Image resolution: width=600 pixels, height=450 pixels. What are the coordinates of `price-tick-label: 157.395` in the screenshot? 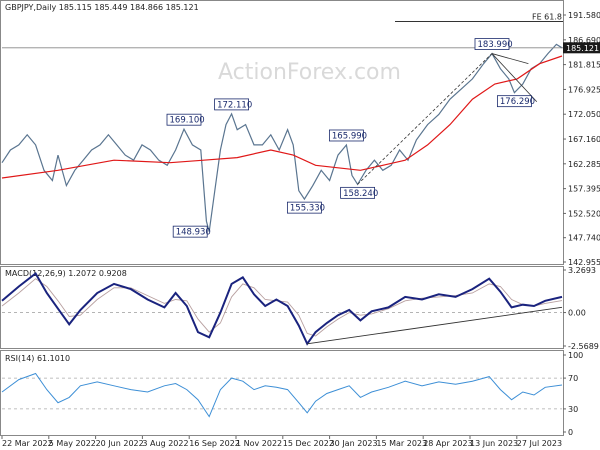 It's located at (584, 189).